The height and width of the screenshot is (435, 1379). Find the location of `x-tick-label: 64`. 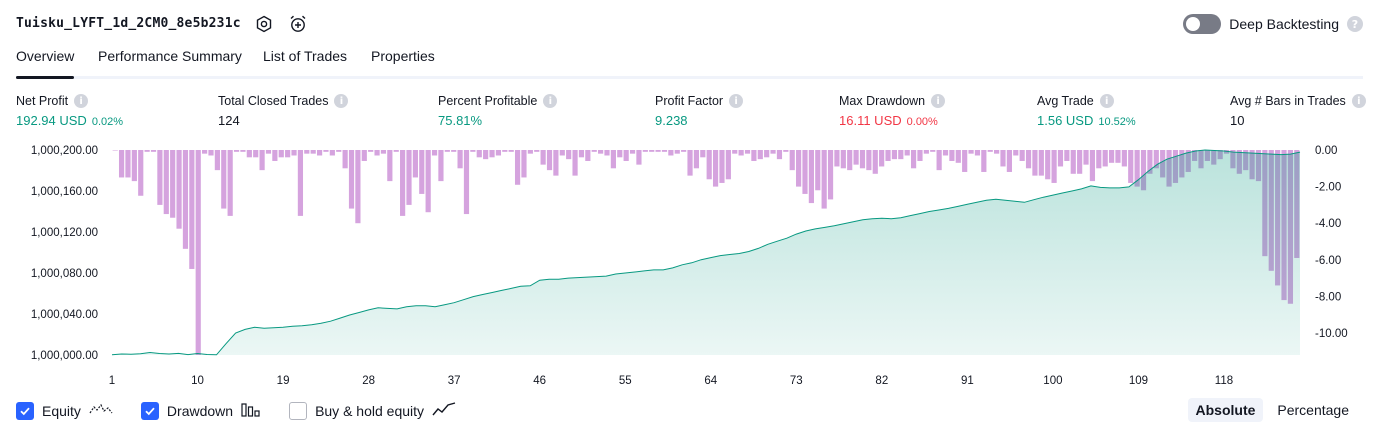

x-tick-label: 64 is located at coordinates (710, 381).